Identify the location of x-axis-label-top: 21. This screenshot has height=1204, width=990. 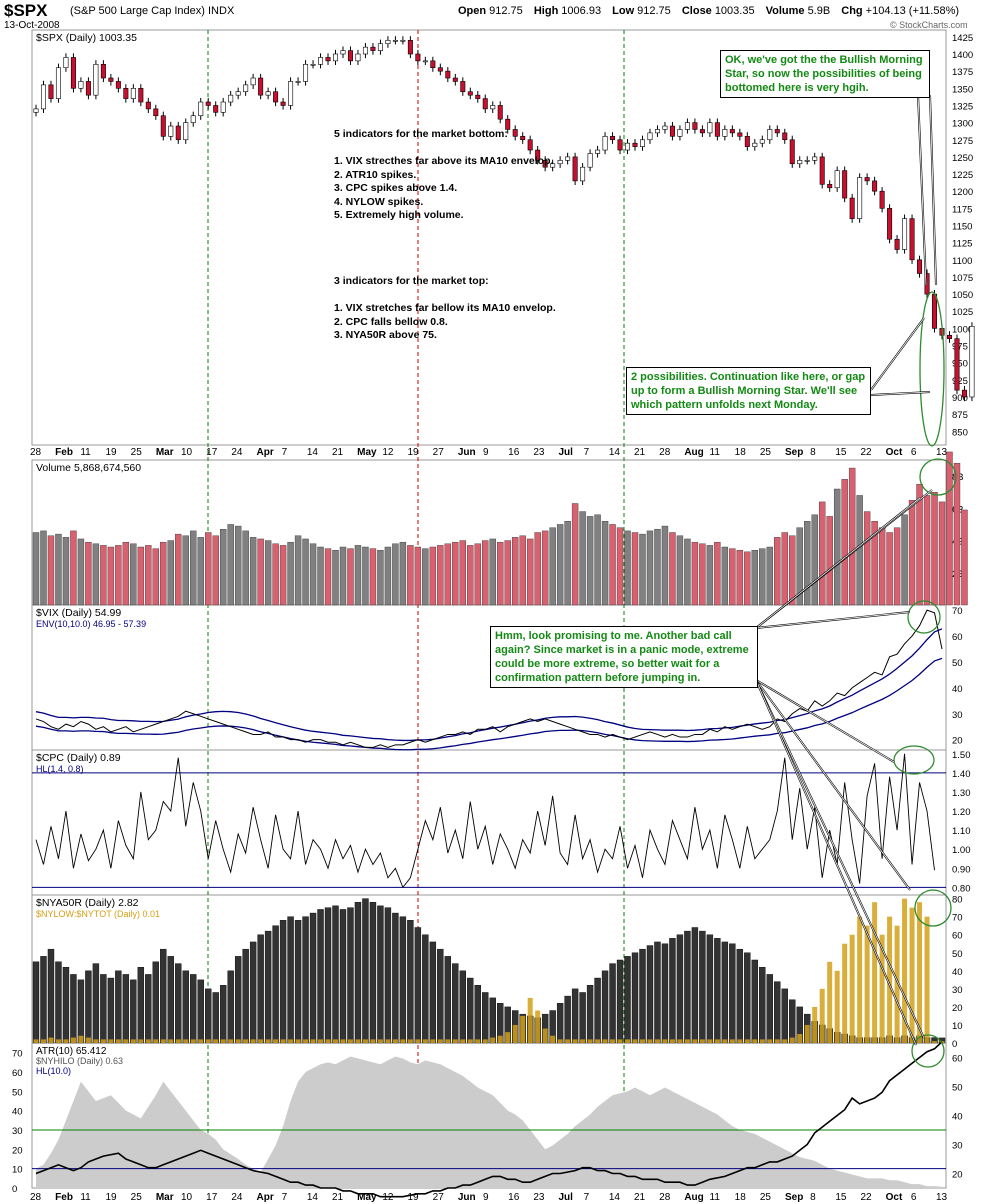
(640, 452).